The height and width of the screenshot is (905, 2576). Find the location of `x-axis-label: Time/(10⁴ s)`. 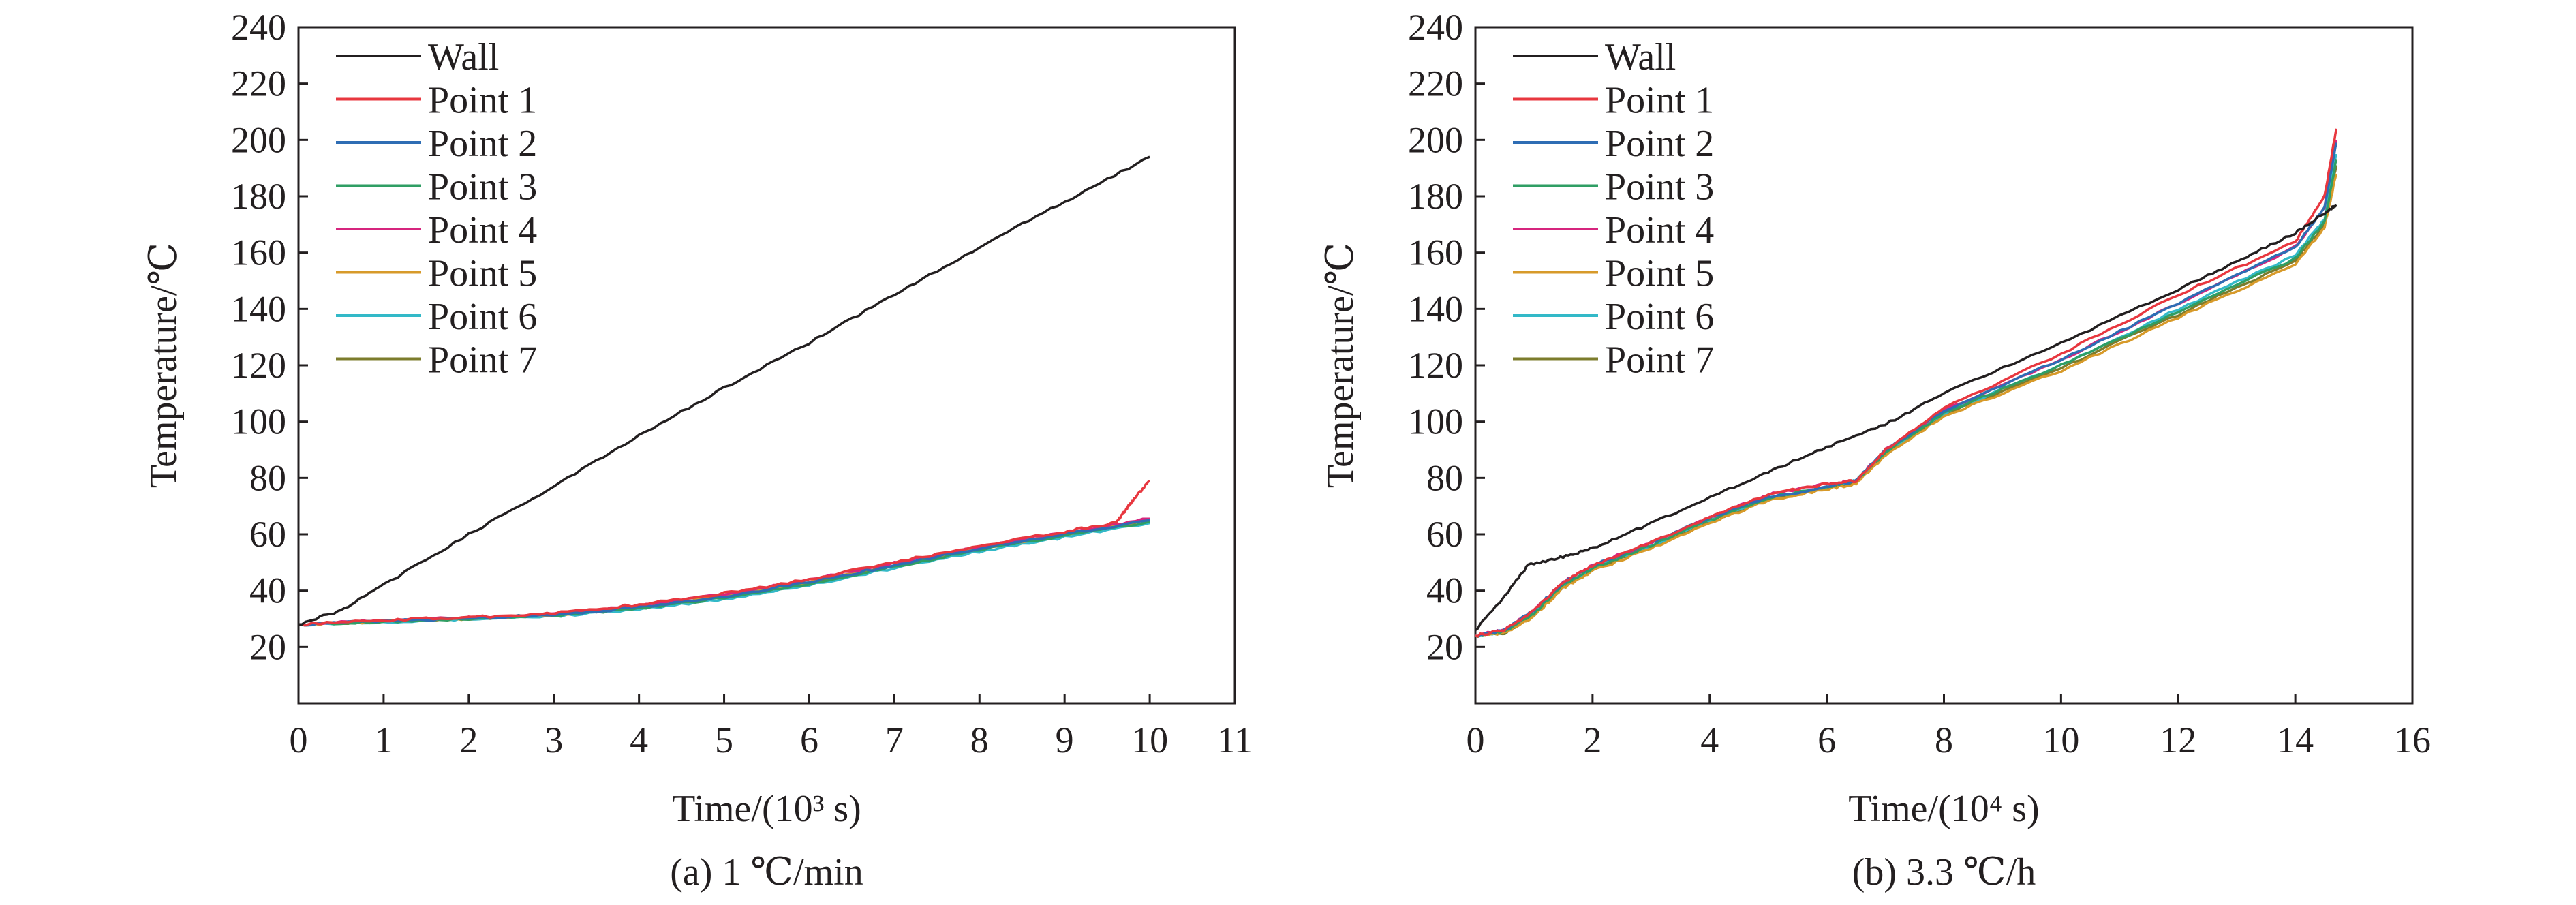

x-axis-label: Time/(10⁴ s) is located at coordinates (1943, 809).